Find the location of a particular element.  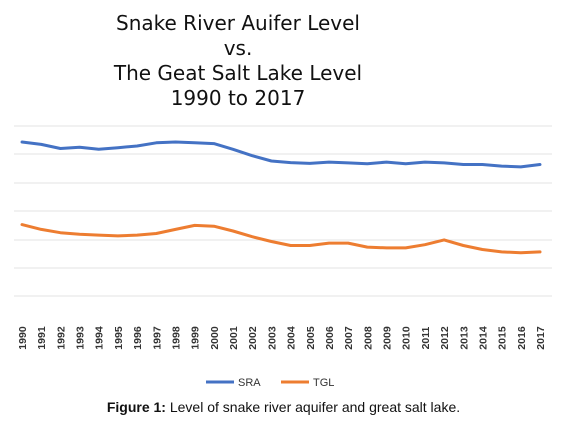

x-tick-label: 2011 is located at coordinates (426, 337).